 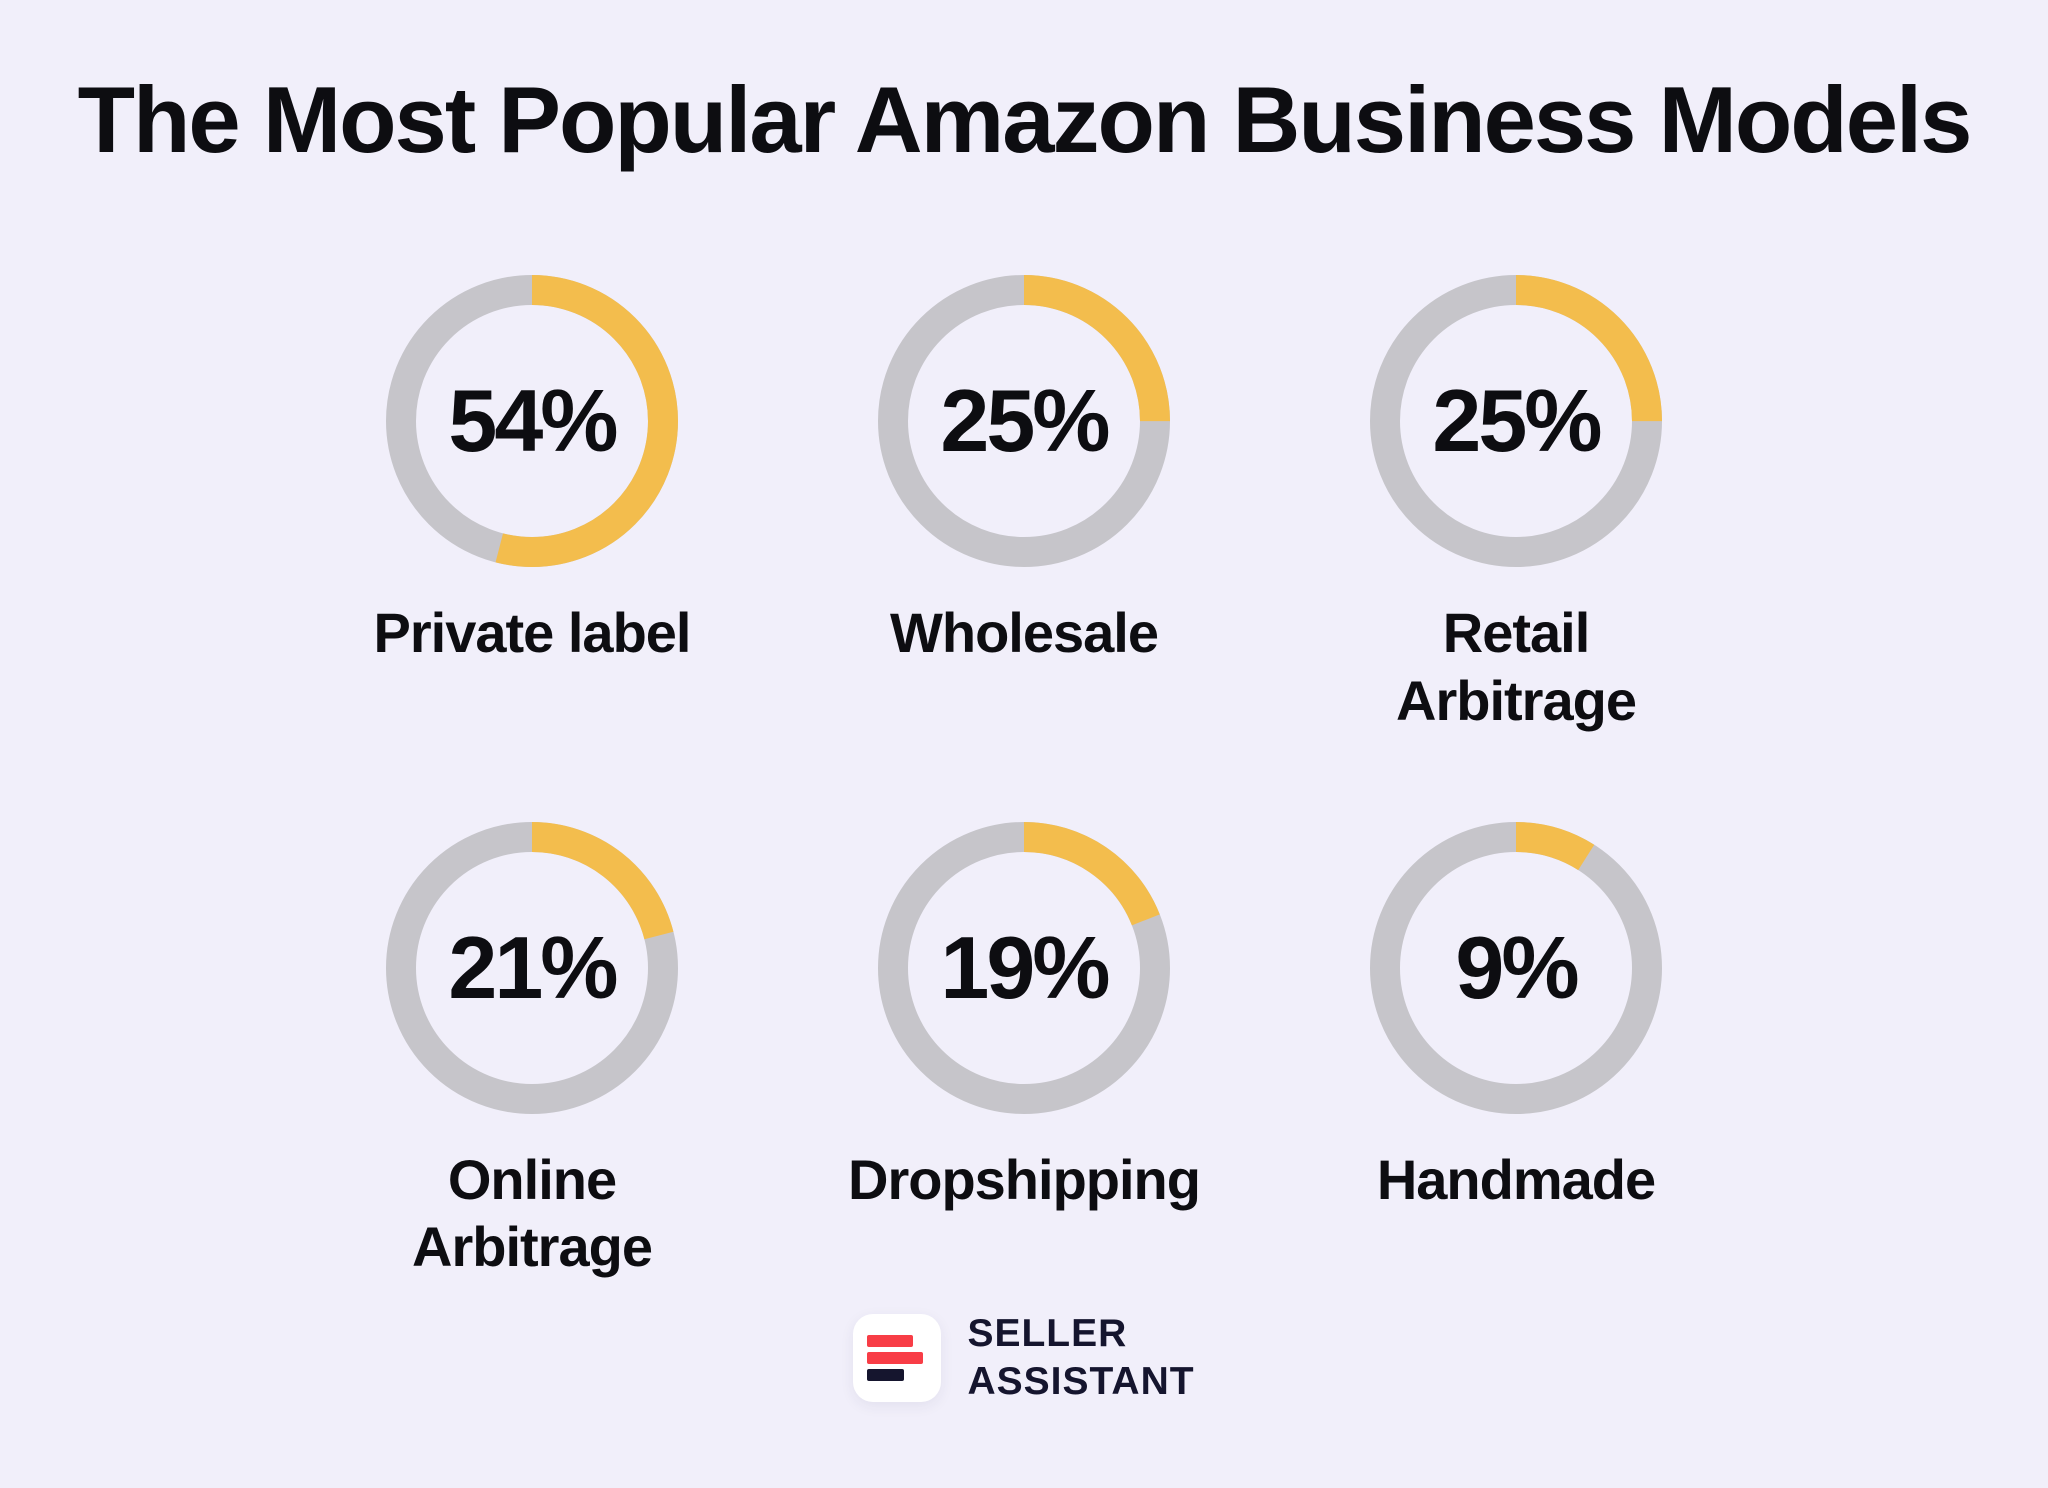 What do you see at coordinates (886, 1374) in the screenshot?
I see `logo-bar-bottom` at bounding box center [886, 1374].